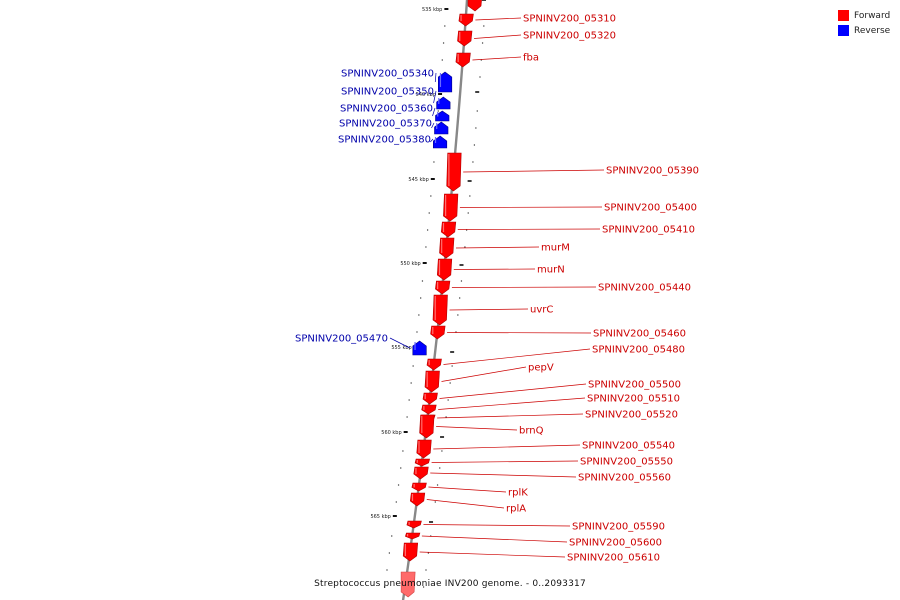 This screenshot has width=900, height=600. What do you see at coordinates (531, 431) in the screenshot?
I see `gene-label: brnQ` at bounding box center [531, 431].